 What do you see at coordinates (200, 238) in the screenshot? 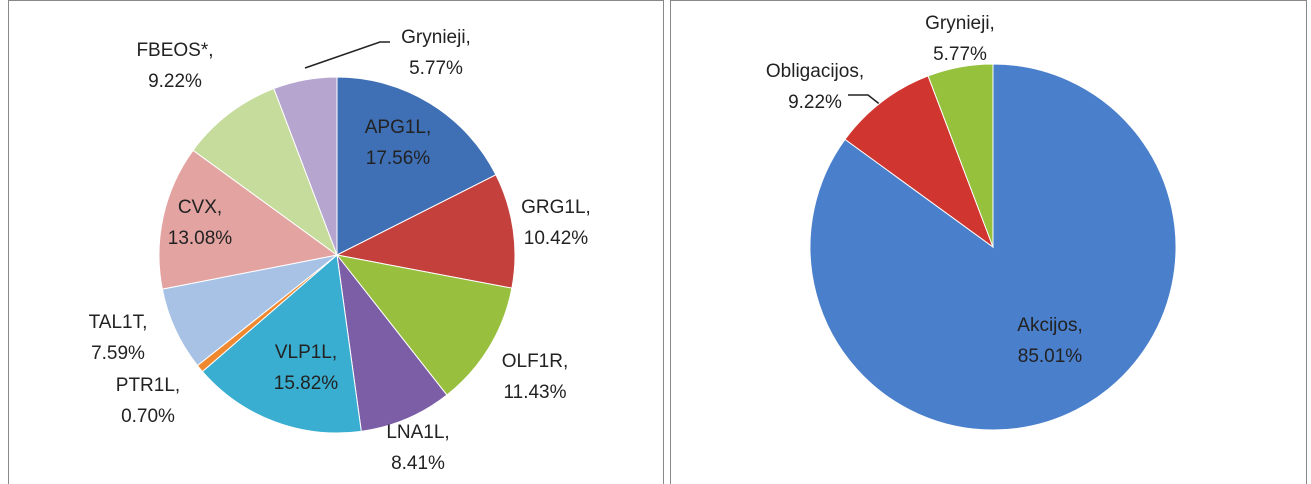
I see `slice-value-label: 13.08%` at bounding box center [200, 238].